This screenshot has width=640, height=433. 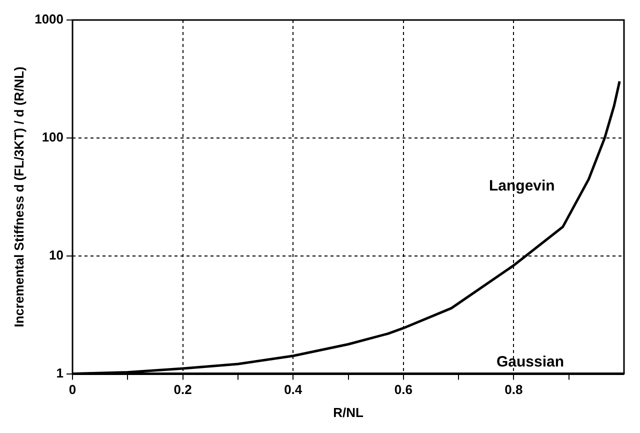 I want to click on y-tick-label: 1, so click(x=60, y=372).